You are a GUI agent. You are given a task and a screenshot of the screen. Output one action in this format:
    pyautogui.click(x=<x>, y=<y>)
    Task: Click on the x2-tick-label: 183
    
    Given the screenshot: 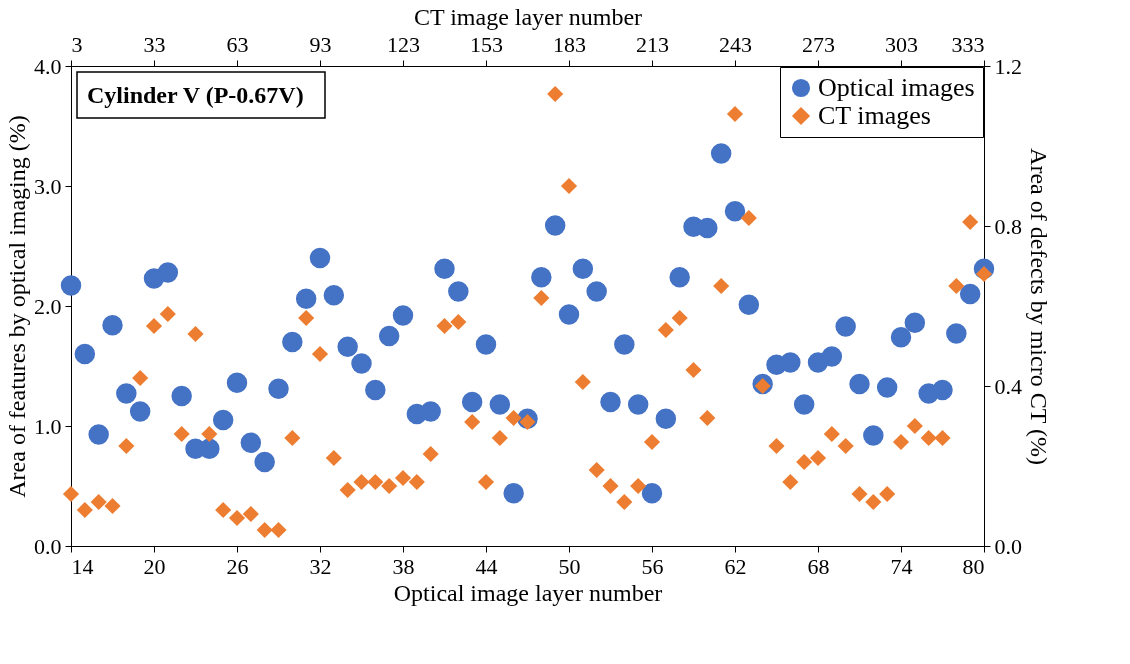 What is the action you would take?
    pyautogui.click(x=569, y=44)
    